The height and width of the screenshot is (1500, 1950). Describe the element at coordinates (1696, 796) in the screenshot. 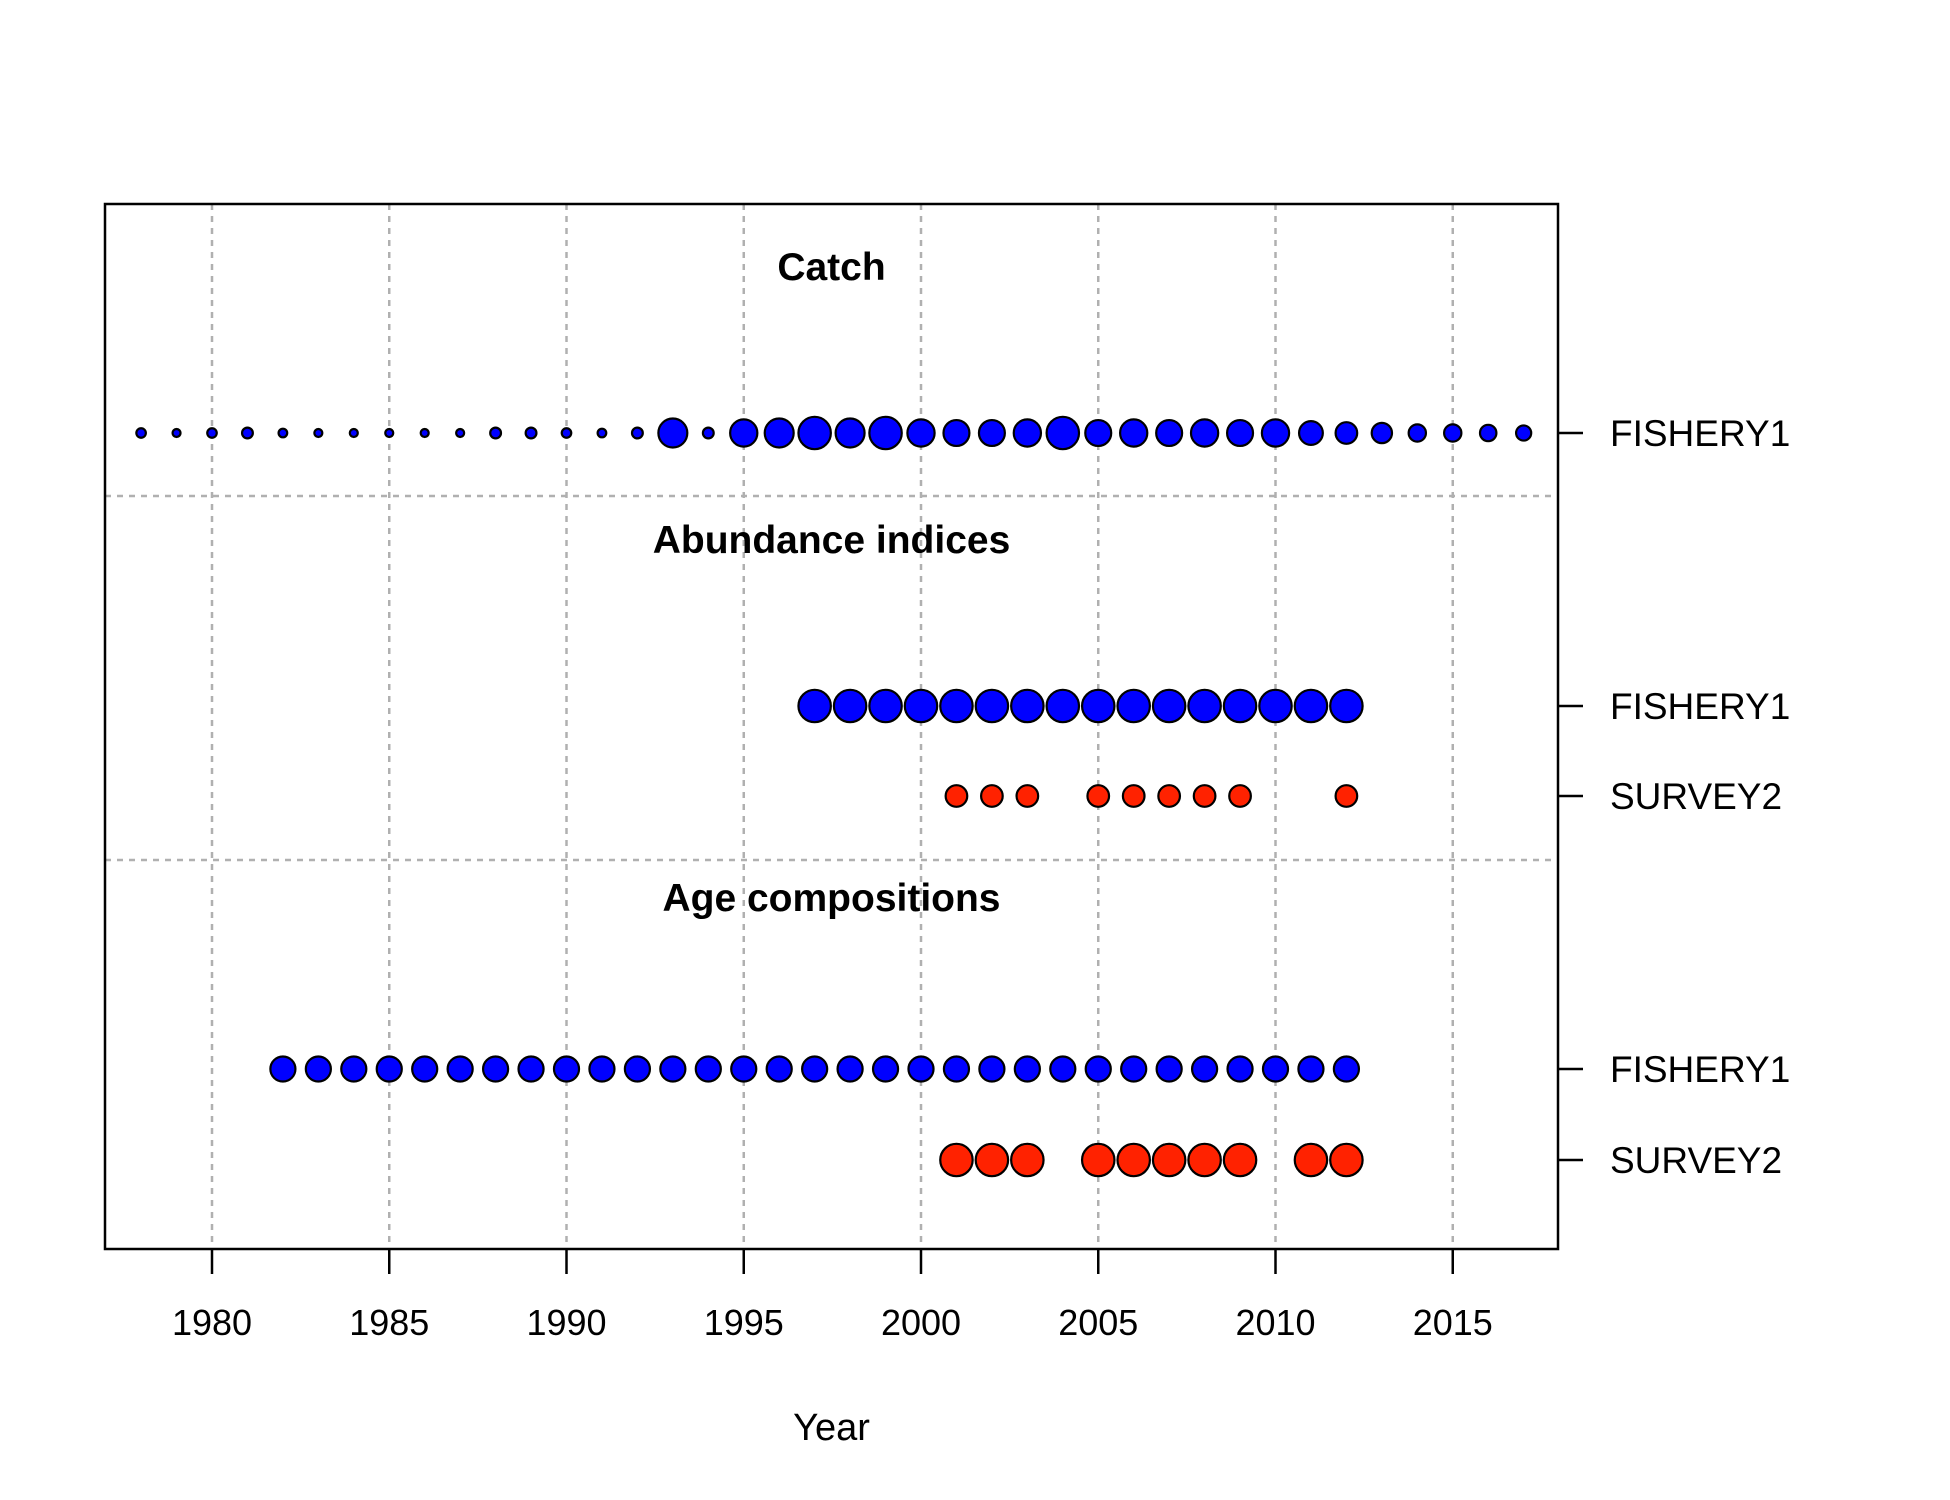

I see `row-label-survey2-2: SURVEY2` at that location.